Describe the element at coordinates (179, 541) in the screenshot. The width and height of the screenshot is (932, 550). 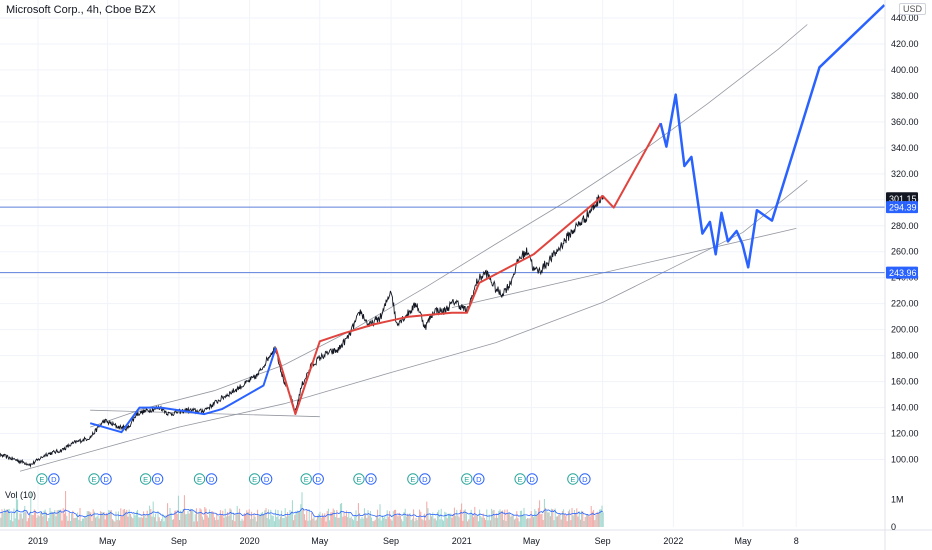
I see `x-tick-label: Sep` at that location.